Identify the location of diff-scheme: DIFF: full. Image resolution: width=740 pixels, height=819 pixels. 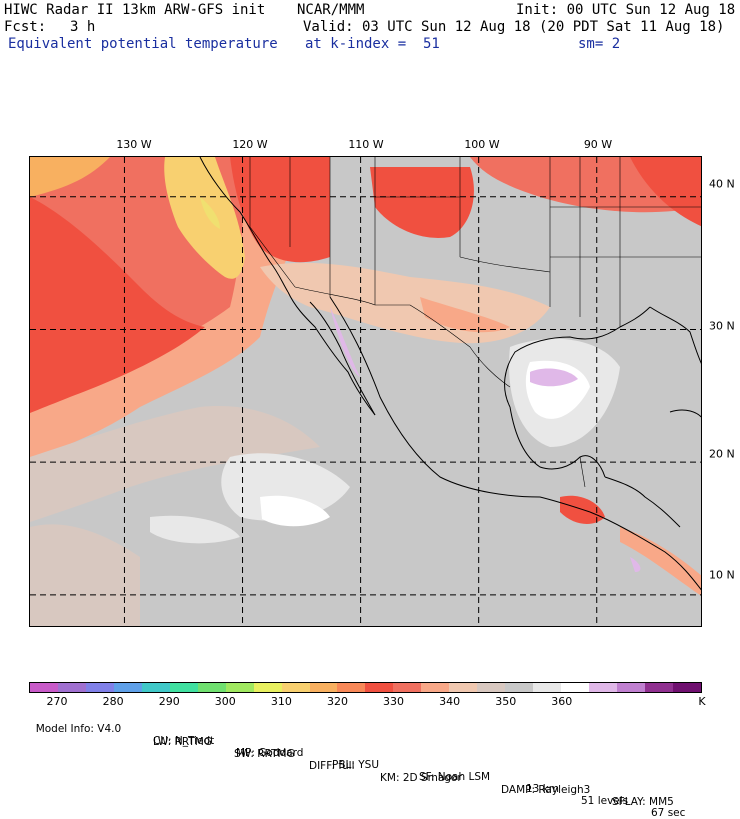
(332, 766).